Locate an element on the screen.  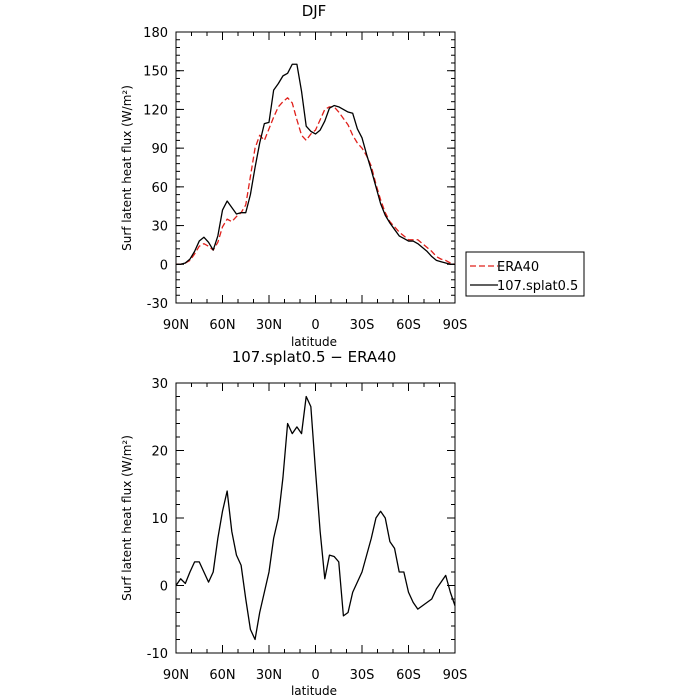
legend-label-era40: ERA40 is located at coordinates (518, 267).